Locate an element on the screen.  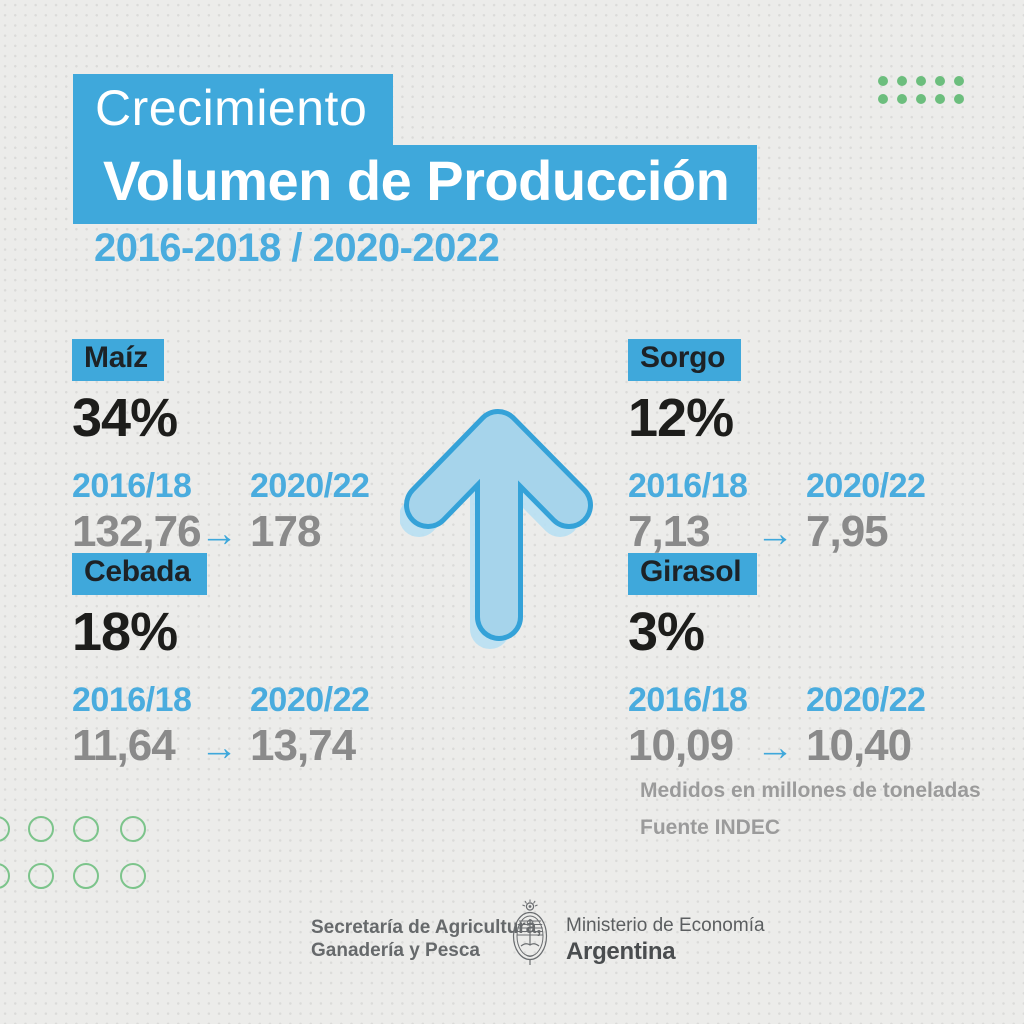
crop-values: 7,13 → 7,95 is located at coordinates (826, 532).